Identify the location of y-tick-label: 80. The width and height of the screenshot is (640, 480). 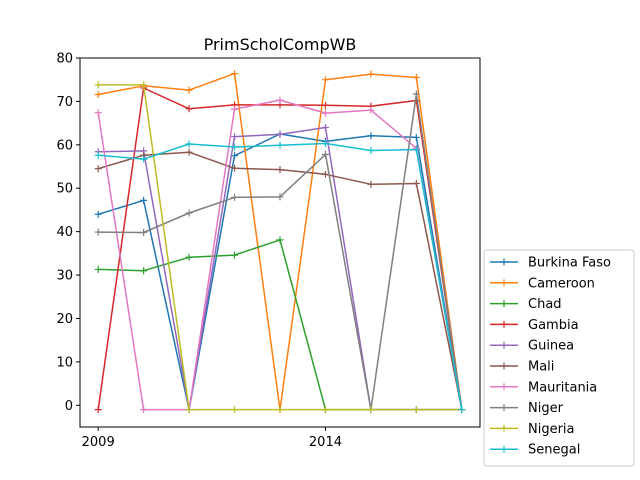
(64, 59).